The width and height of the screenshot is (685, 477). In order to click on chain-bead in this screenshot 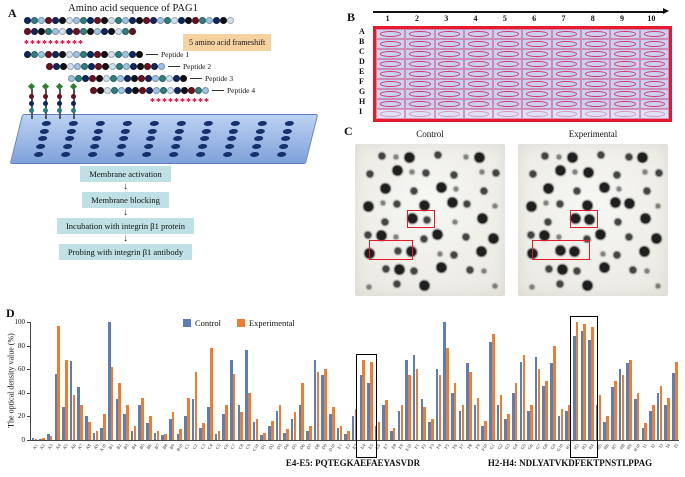, I will do `click(59, 96)`.